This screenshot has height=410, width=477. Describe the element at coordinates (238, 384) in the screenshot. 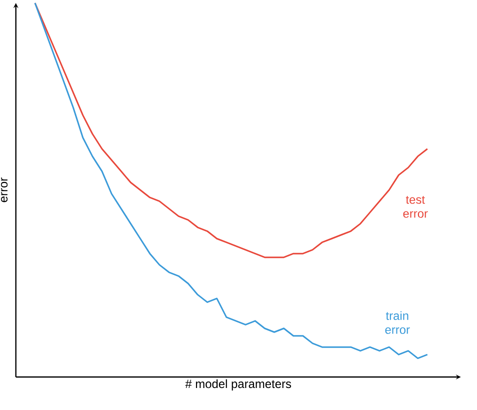

I see `x-axis-title: # model parameters` at that location.